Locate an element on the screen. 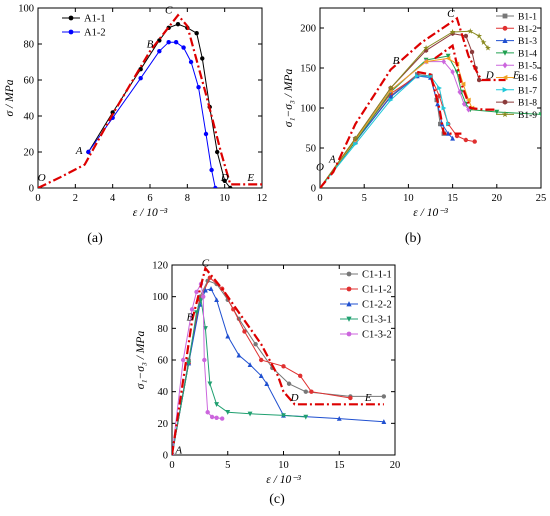 This screenshot has width=550, height=516. x-tick-label: 15 is located at coordinates (339, 465).